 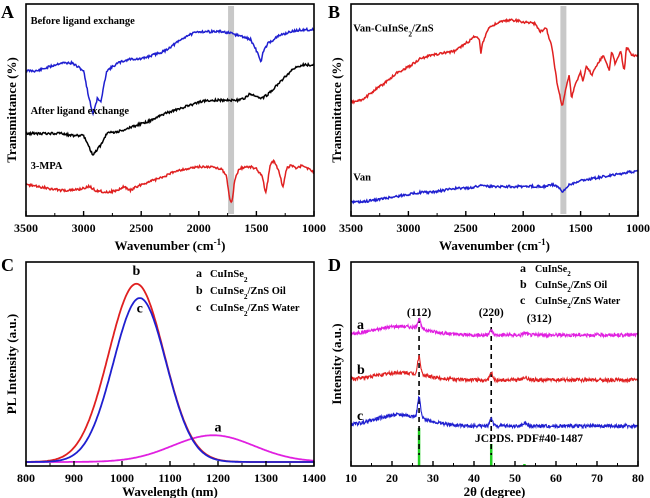 What do you see at coordinates (84, 228) in the screenshot?
I see `panel-a-xtick-label: 3000` at bounding box center [84, 228].